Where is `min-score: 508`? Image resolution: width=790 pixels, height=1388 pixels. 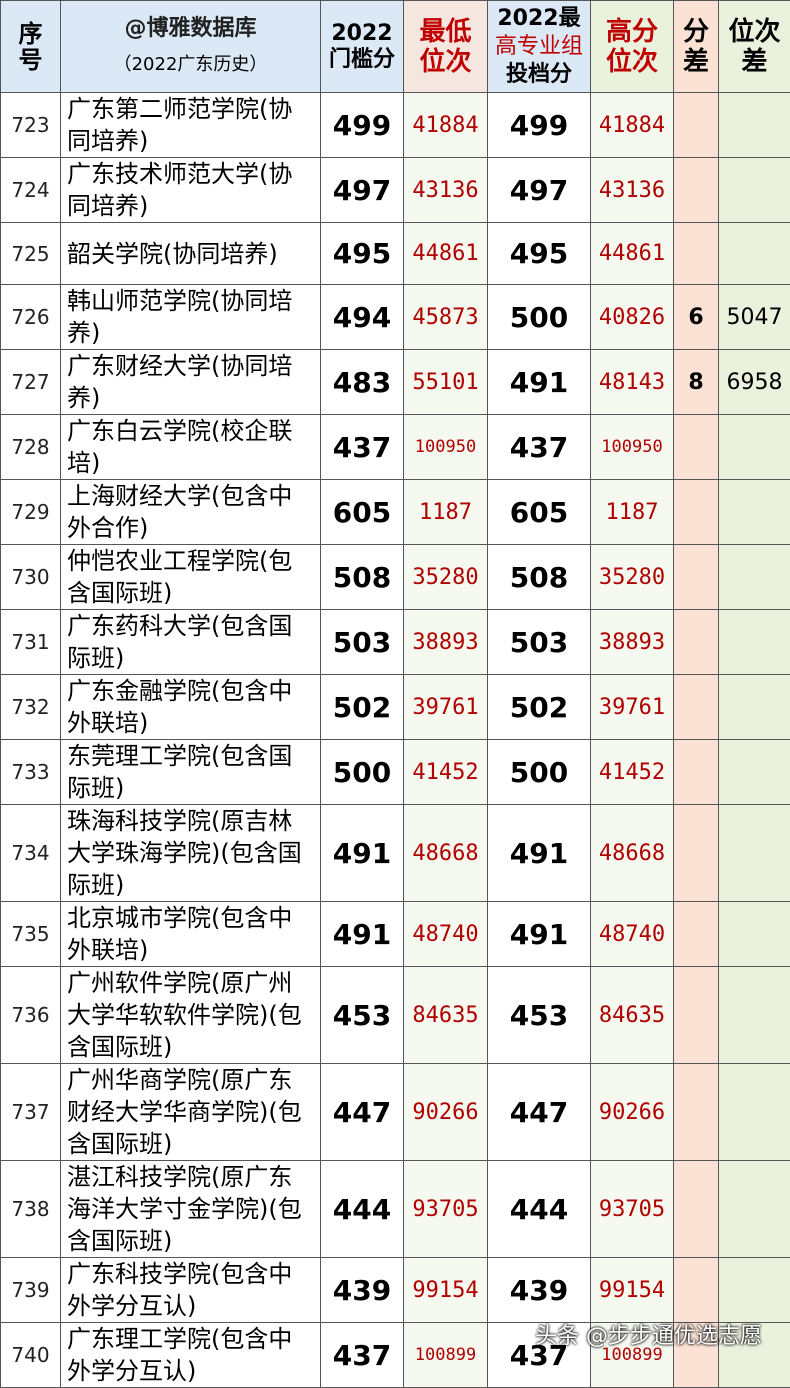
min-score: 508 is located at coordinates (362, 577).